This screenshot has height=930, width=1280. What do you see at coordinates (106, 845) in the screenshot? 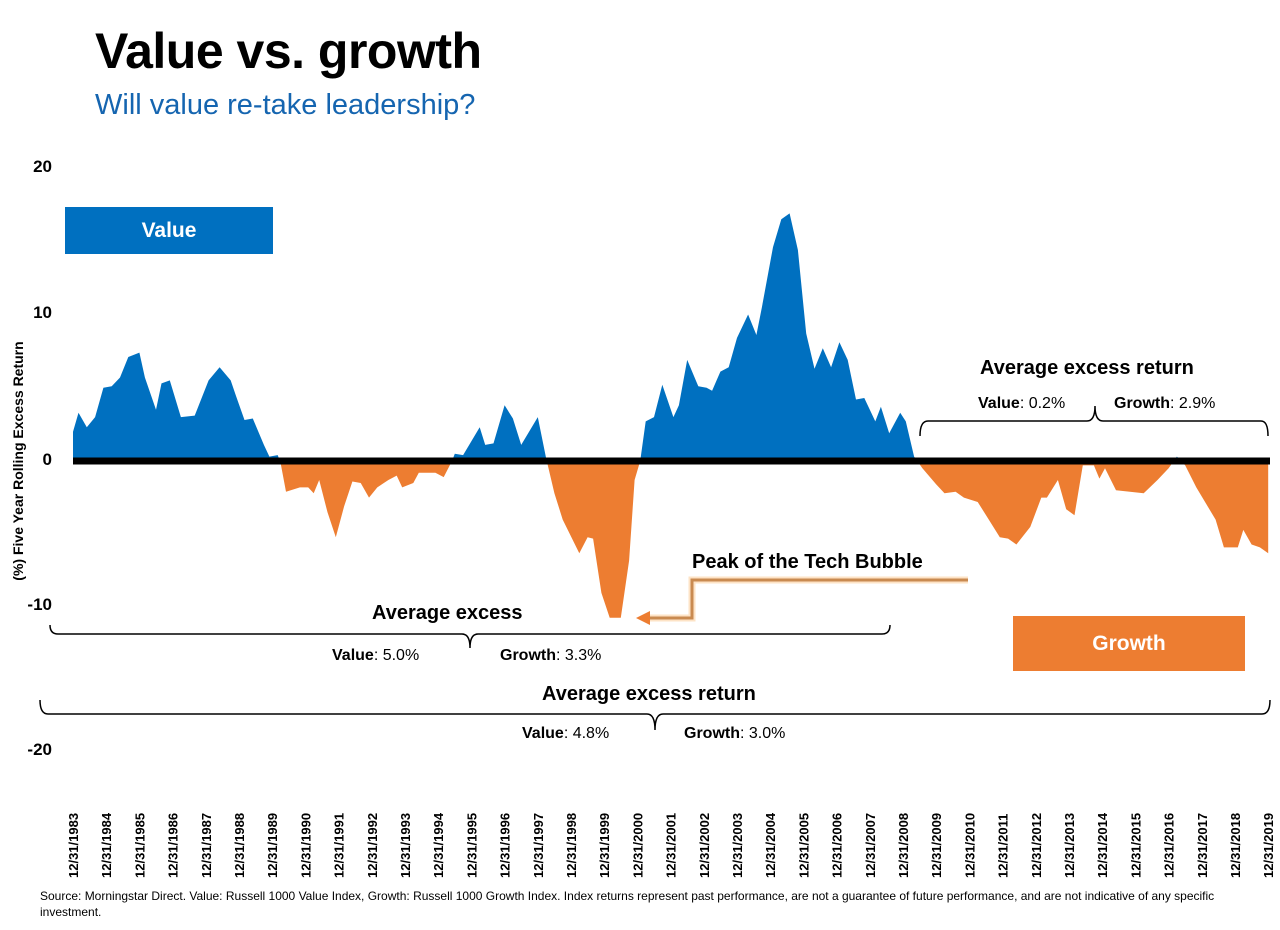
I see `x-tick-label: 12/31/1984` at bounding box center [106, 845].